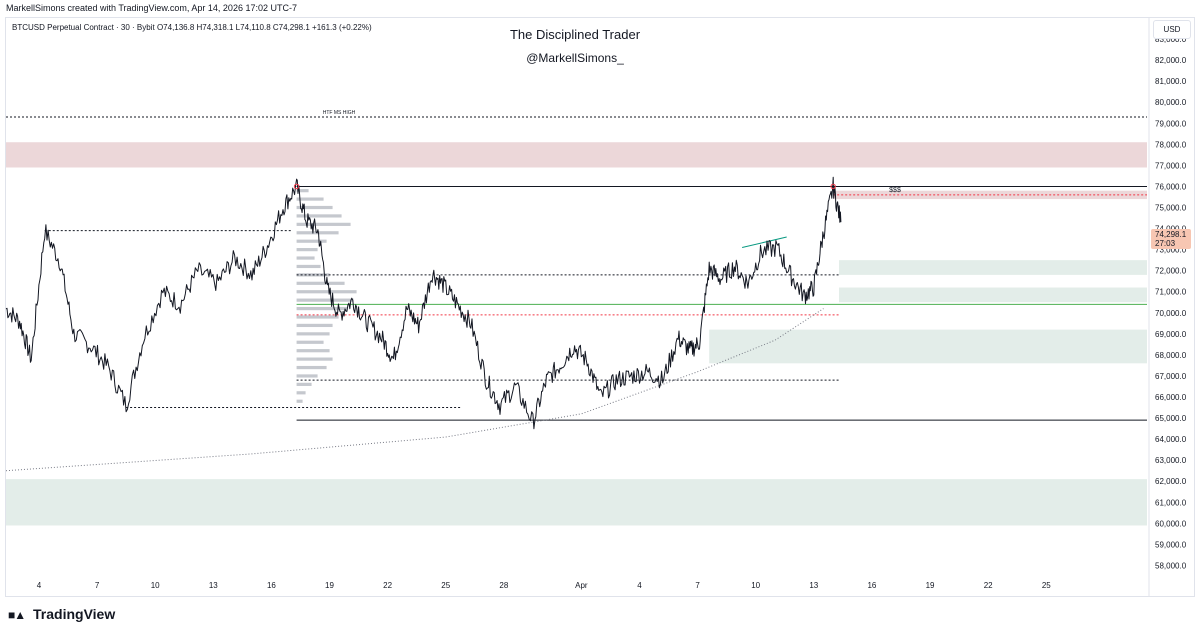 This screenshot has width=1200, height=634. I want to click on price-tick-label: 65,000.0, so click(1171, 418).